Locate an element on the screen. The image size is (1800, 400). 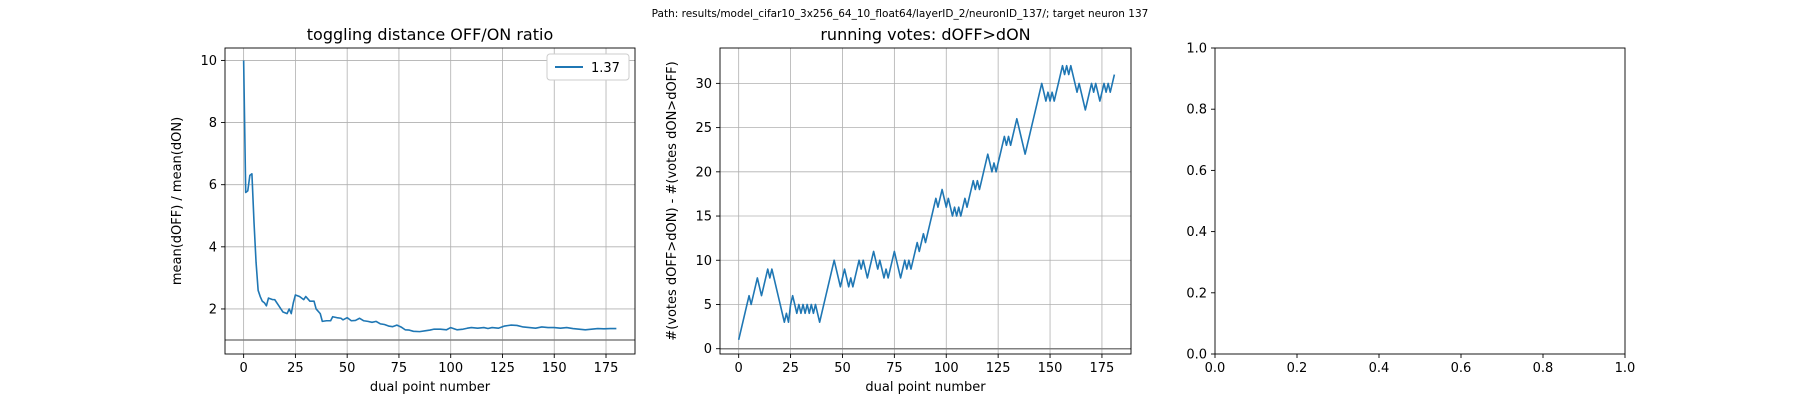
chart-title: running votes: dOFF>dON is located at coordinates (925, 34).